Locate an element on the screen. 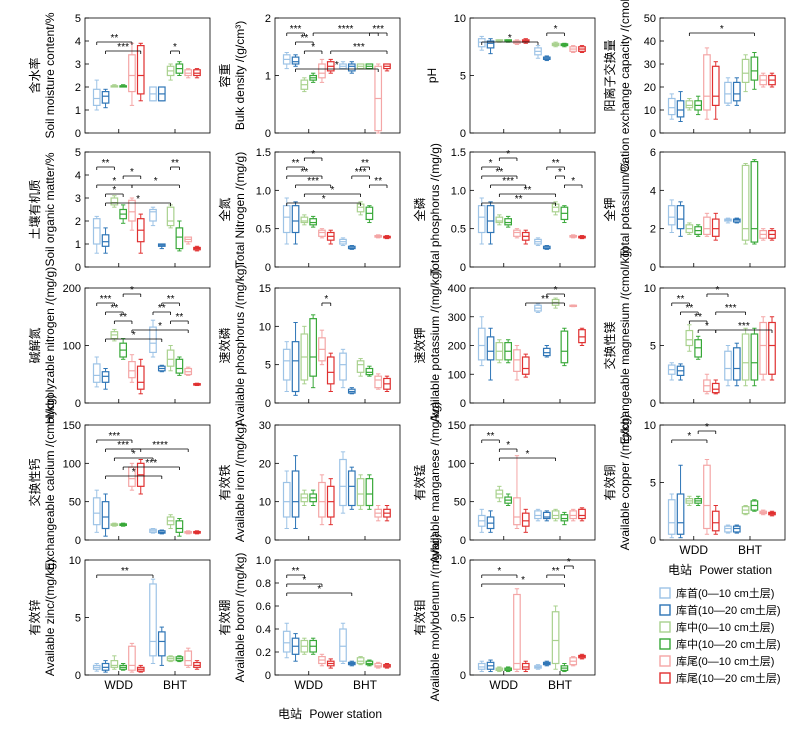  y-tick-label: 150 is located at coordinates (72, 426).